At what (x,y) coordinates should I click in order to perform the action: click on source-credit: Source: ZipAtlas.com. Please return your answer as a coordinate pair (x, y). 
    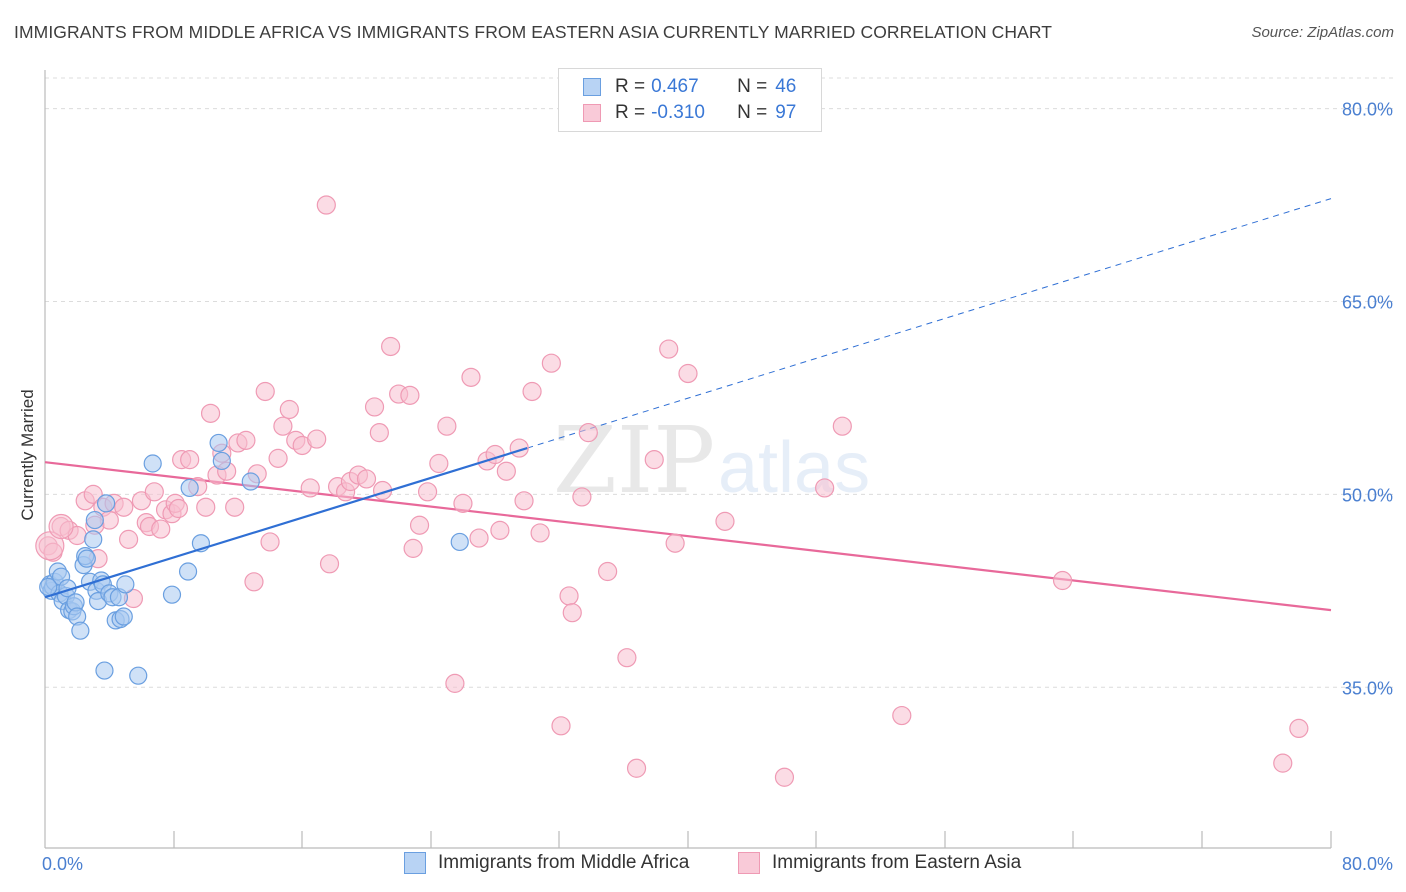
    Looking at the image, I should click on (1322, 32).